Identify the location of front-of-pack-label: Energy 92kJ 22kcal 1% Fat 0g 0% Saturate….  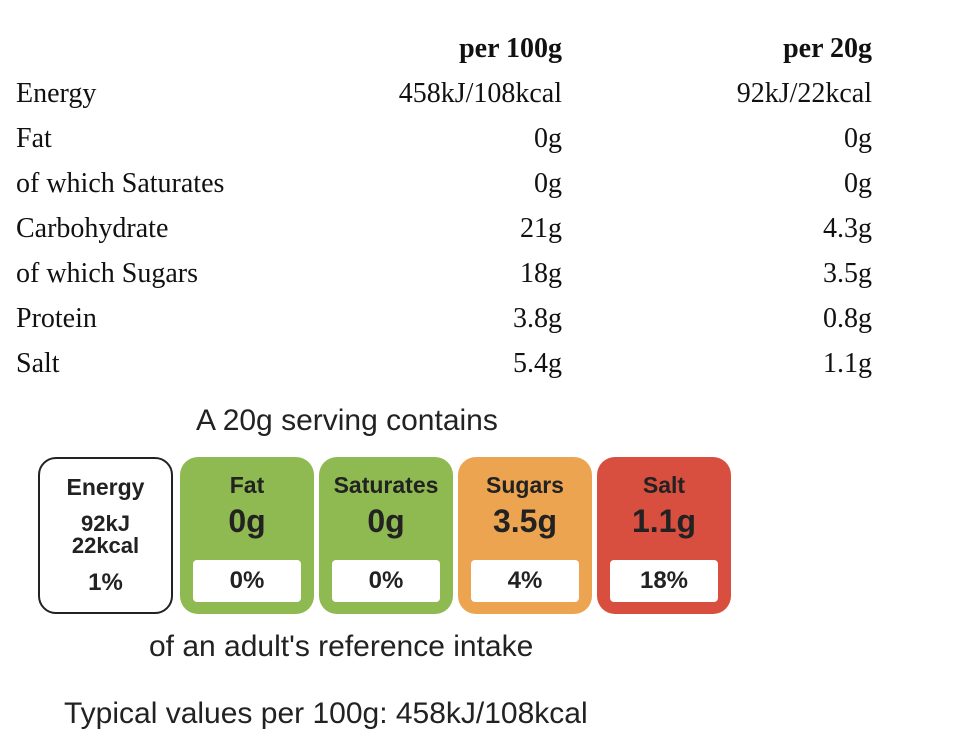
(386, 535).